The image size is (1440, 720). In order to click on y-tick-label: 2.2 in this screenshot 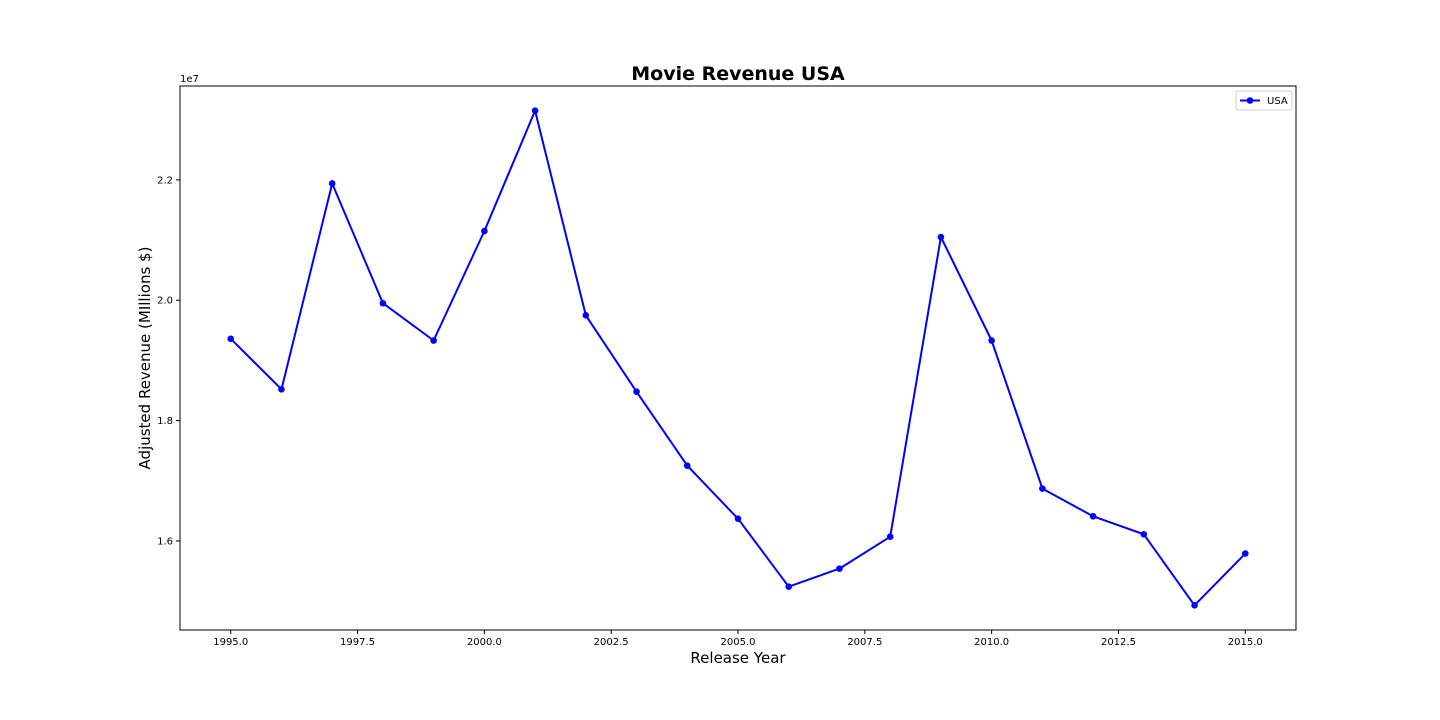, I will do `click(165, 180)`.